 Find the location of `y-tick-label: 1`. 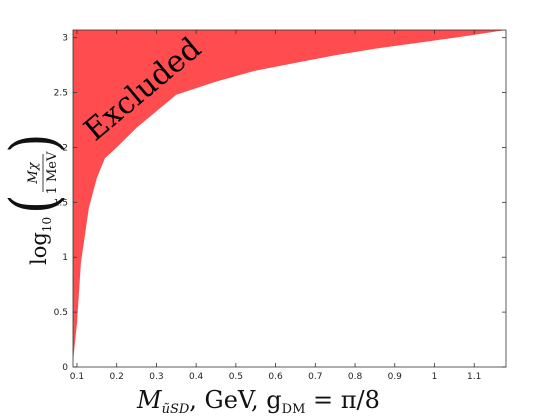

y-tick-label: 1 is located at coordinates (65, 258).